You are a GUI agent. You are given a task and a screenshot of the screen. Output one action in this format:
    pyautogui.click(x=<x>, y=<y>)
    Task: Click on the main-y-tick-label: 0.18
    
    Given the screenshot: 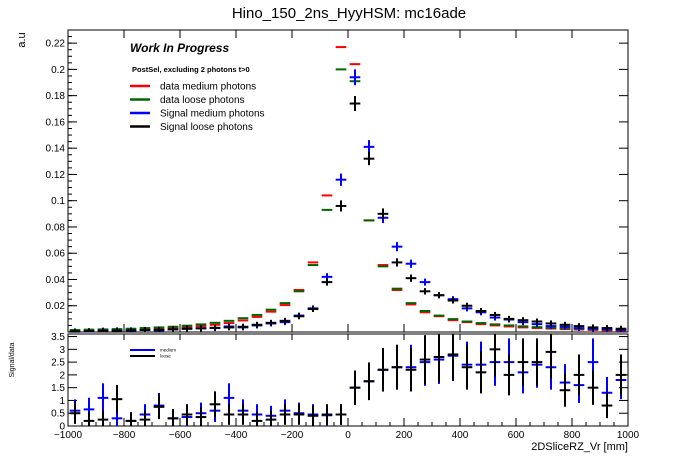 What is the action you would take?
    pyautogui.click(x=56, y=96)
    